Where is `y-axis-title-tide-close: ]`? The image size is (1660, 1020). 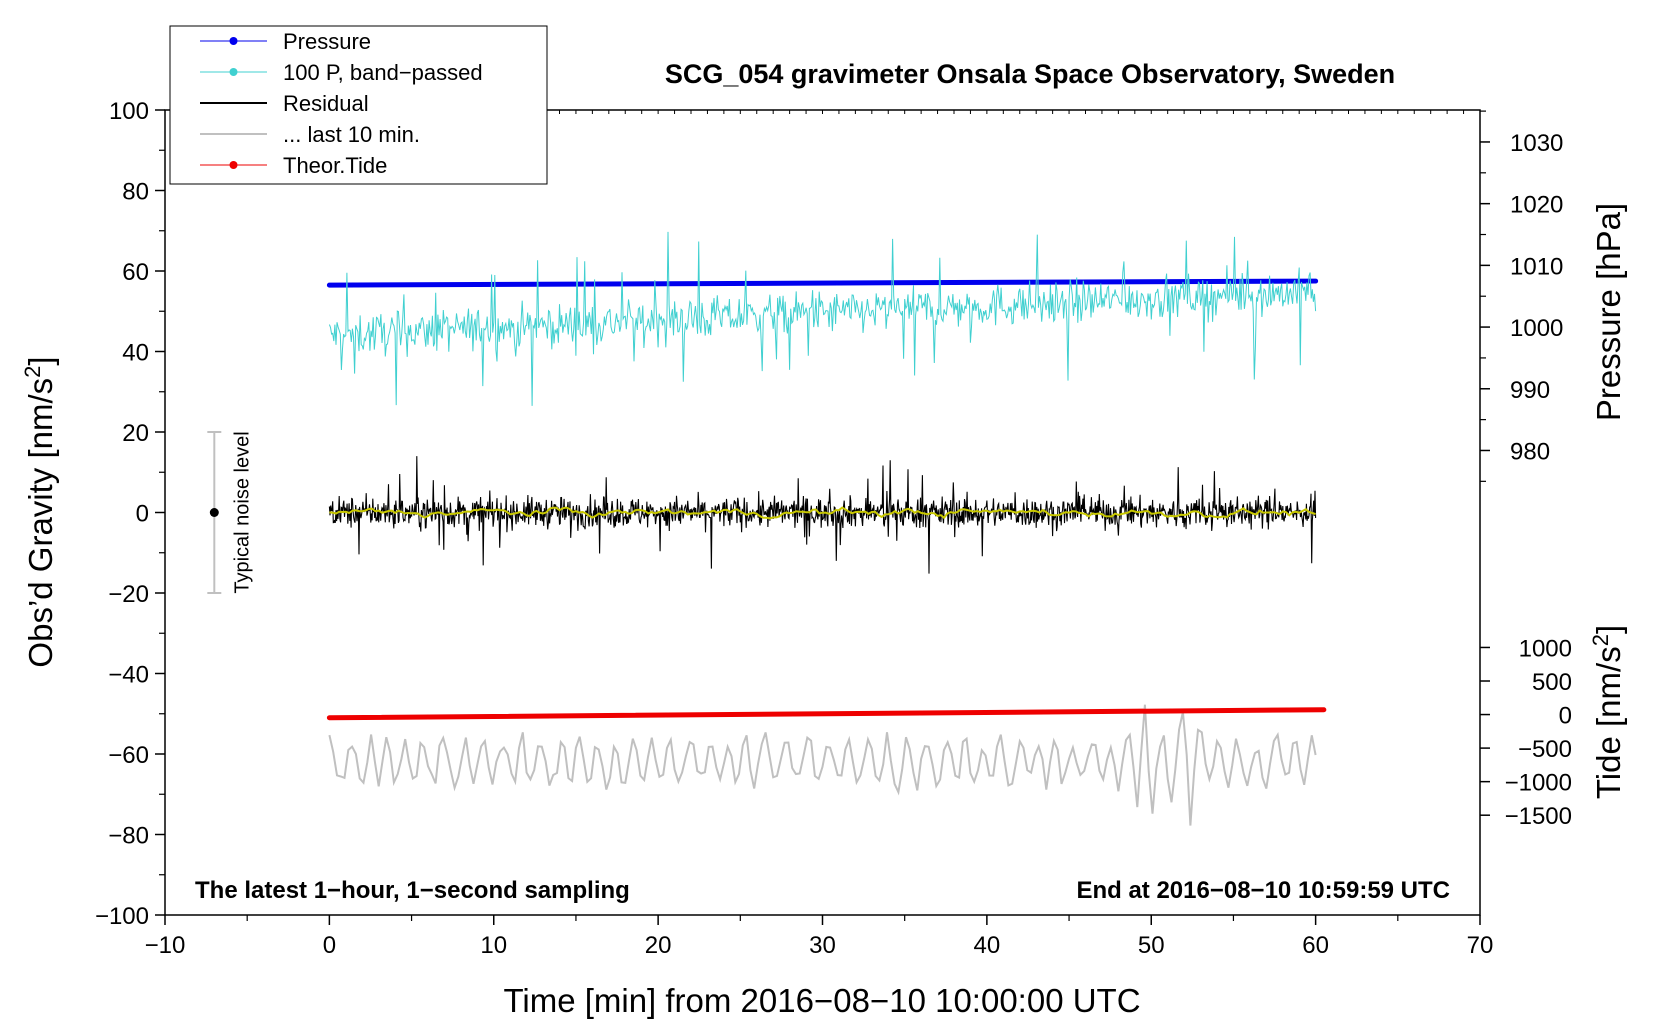 y-axis-title-tide-close: ] is located at coordinates (1608, 629).